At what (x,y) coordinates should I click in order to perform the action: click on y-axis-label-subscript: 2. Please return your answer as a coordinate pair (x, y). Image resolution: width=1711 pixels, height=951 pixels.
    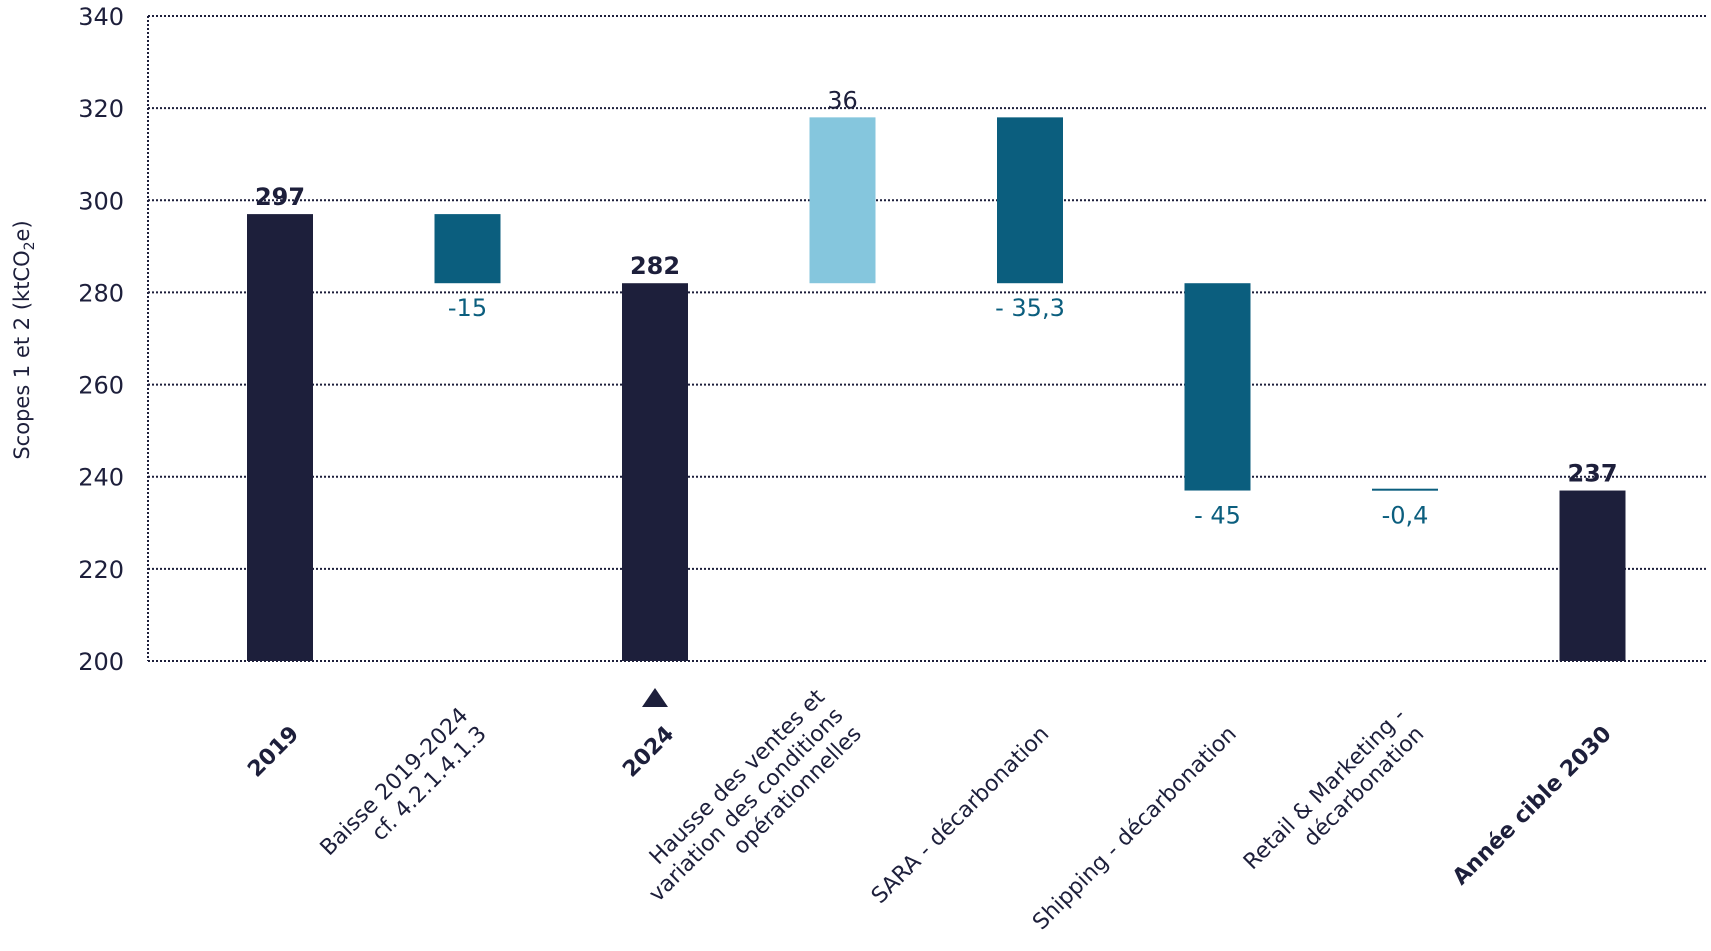
    Looking at the image, I should click on (30, 245).